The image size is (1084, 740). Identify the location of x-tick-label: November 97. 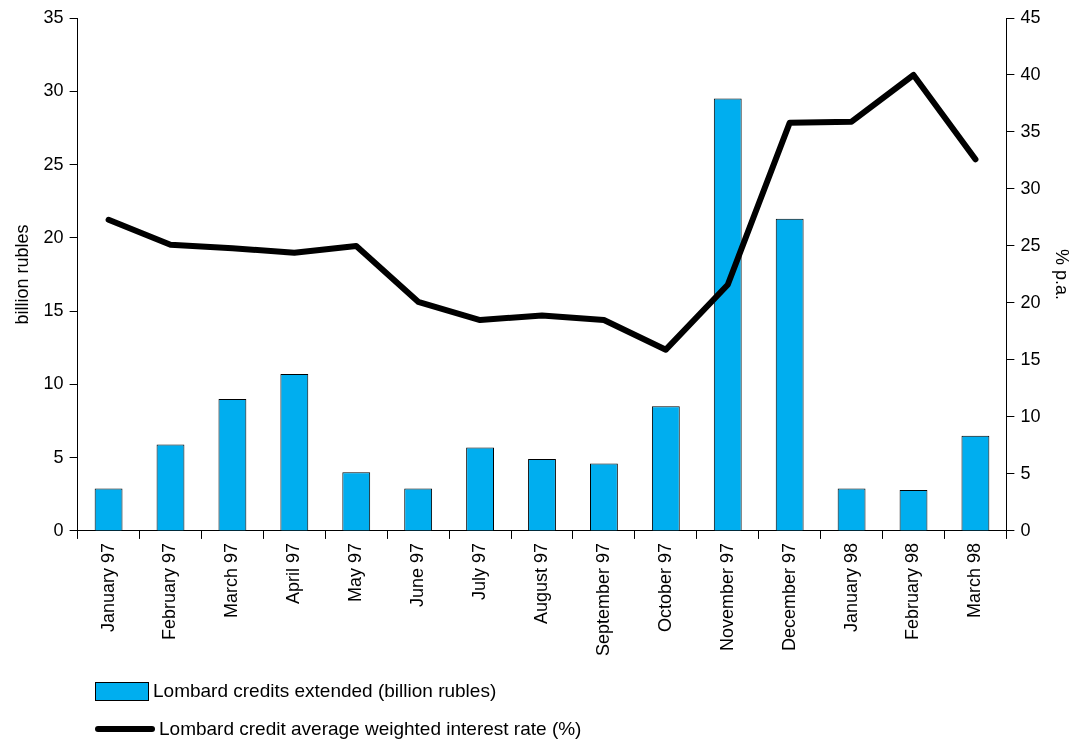
(726, 596).